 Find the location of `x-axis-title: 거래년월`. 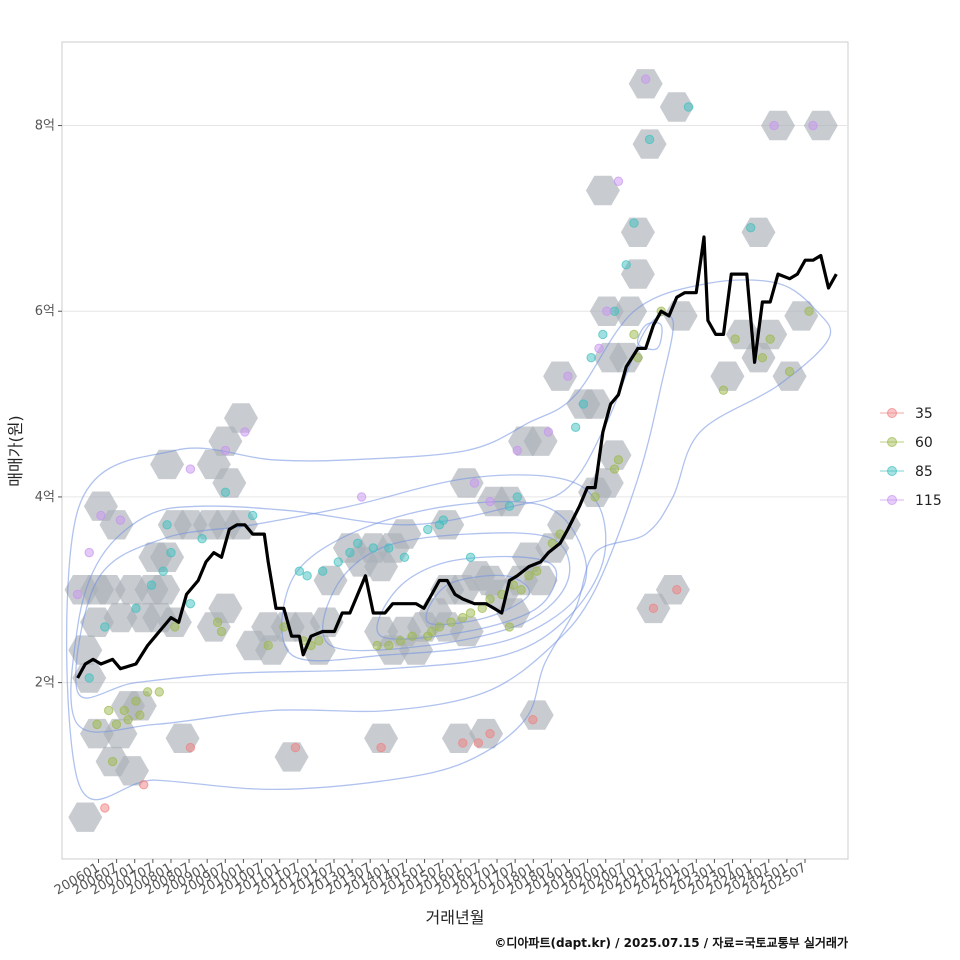

x-axis-title: 거래년월 is located at coordinates (455, 917).